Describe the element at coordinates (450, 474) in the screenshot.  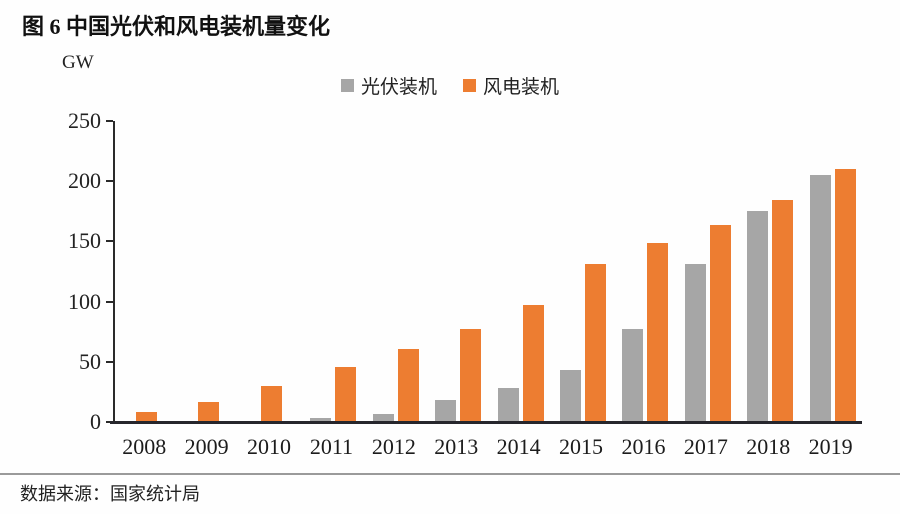
I see `footer-divider` at that location.